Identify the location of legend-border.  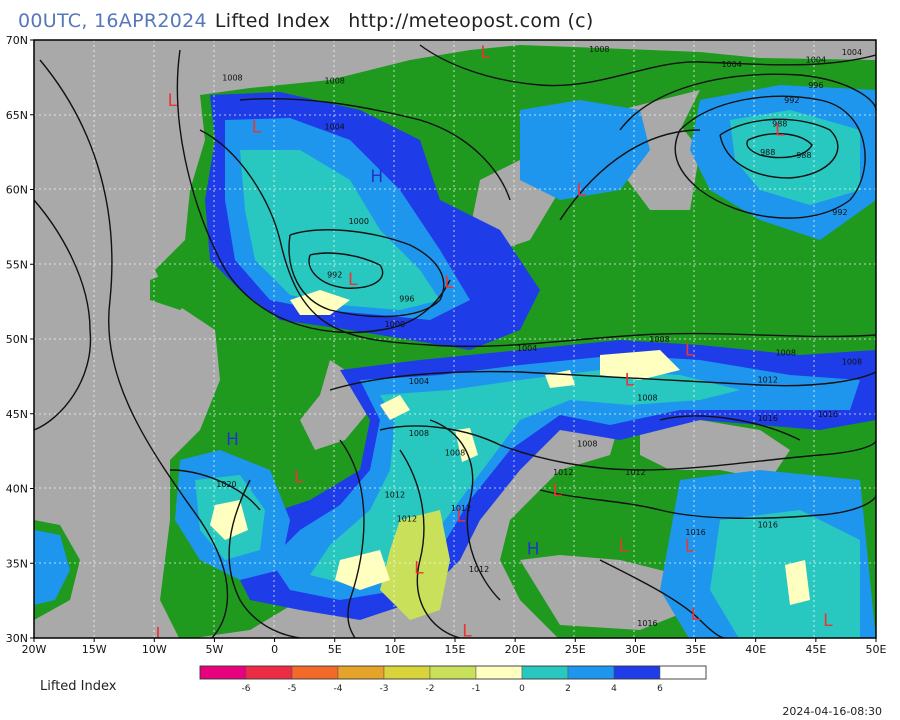
(453, 672).